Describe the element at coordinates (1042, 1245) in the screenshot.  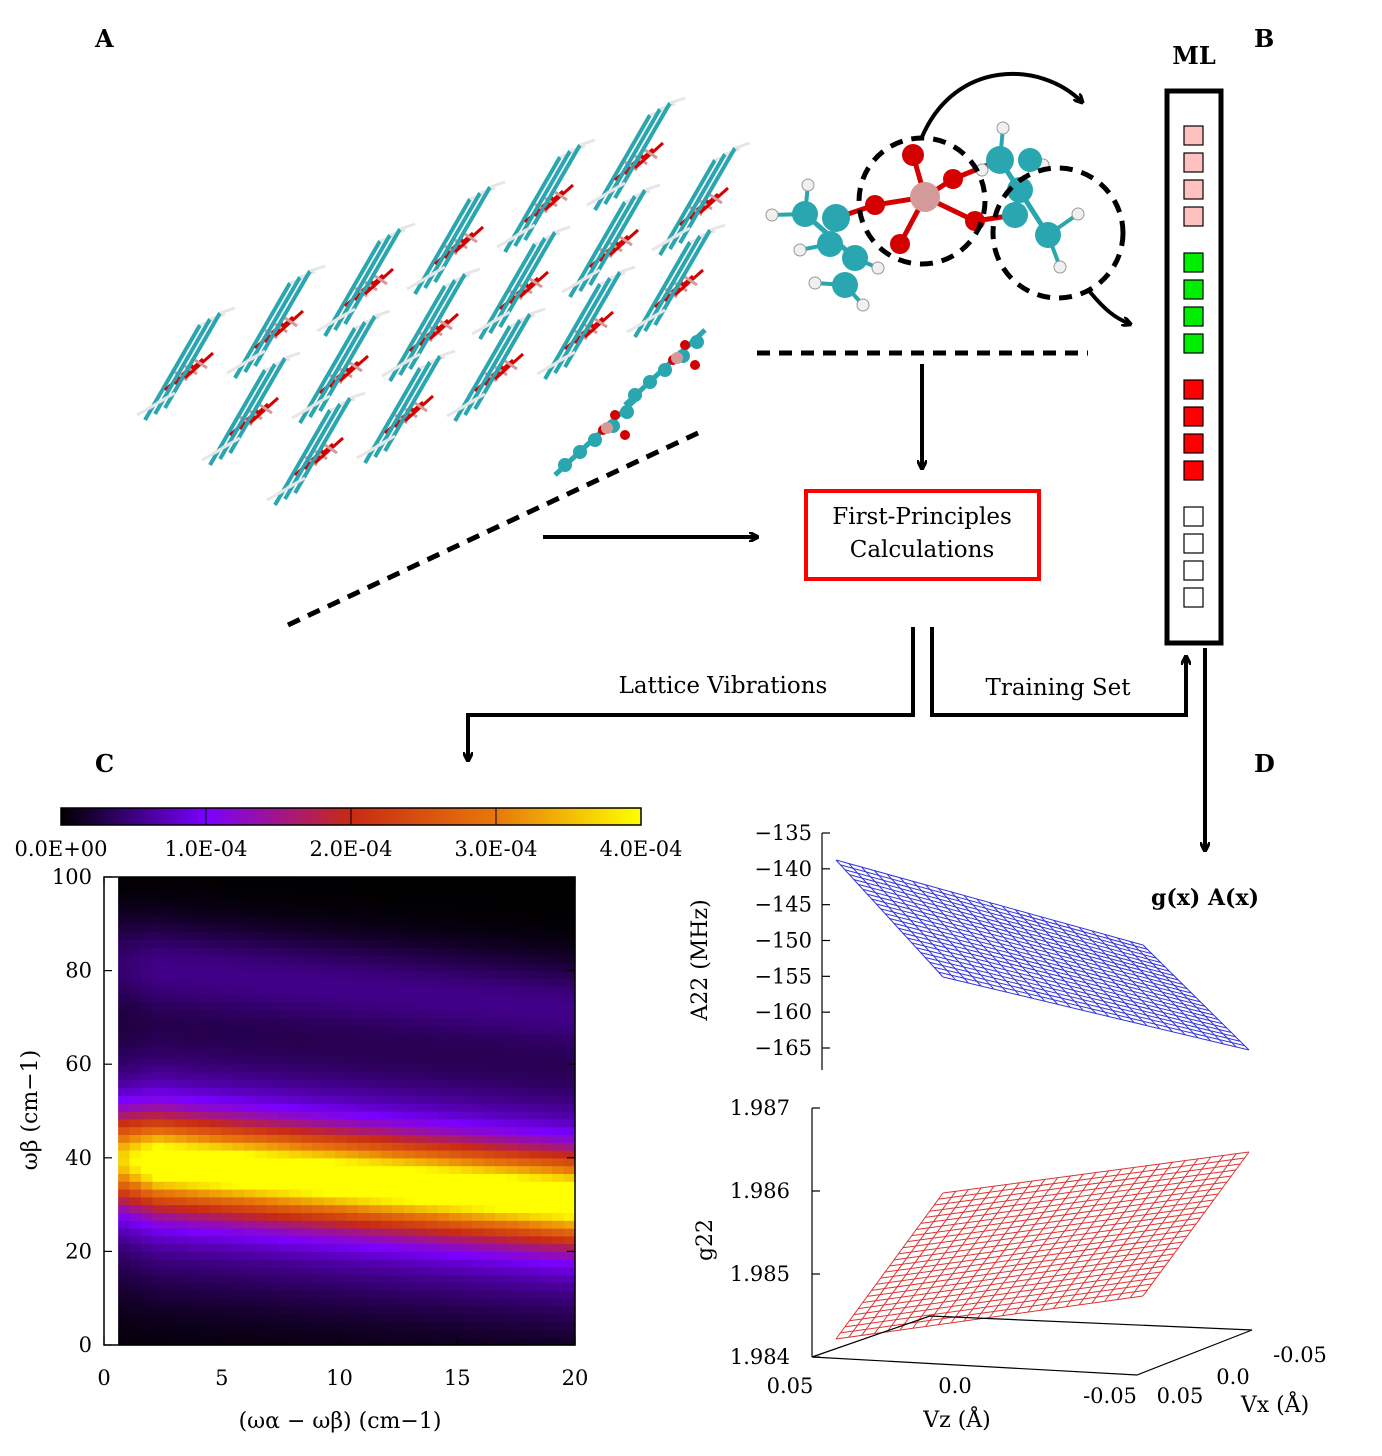
I see `g22-surface-mesh` at that location.